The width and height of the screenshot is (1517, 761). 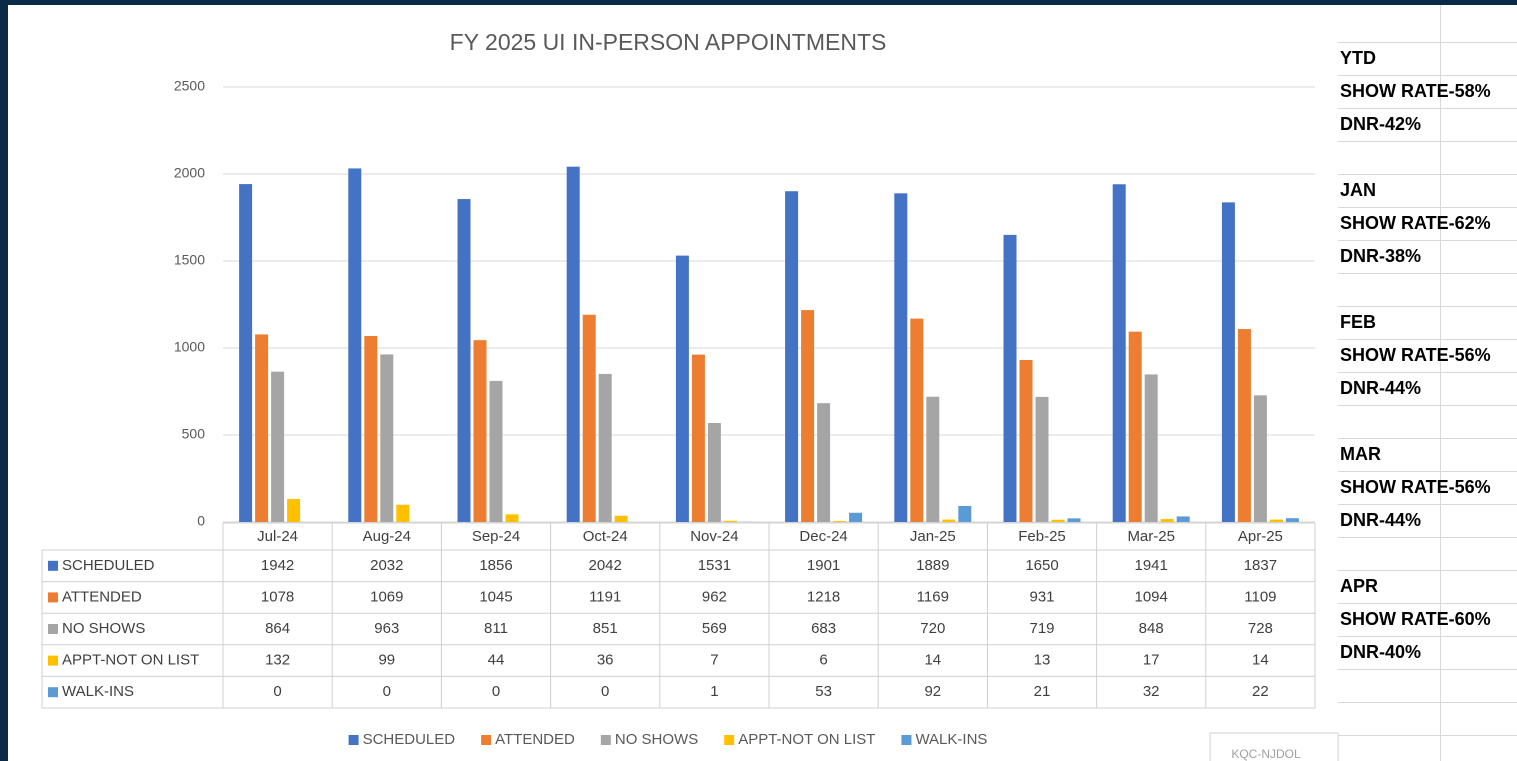 I want to click on x-tick-label: Jan-25, so click(x=933, y=536).